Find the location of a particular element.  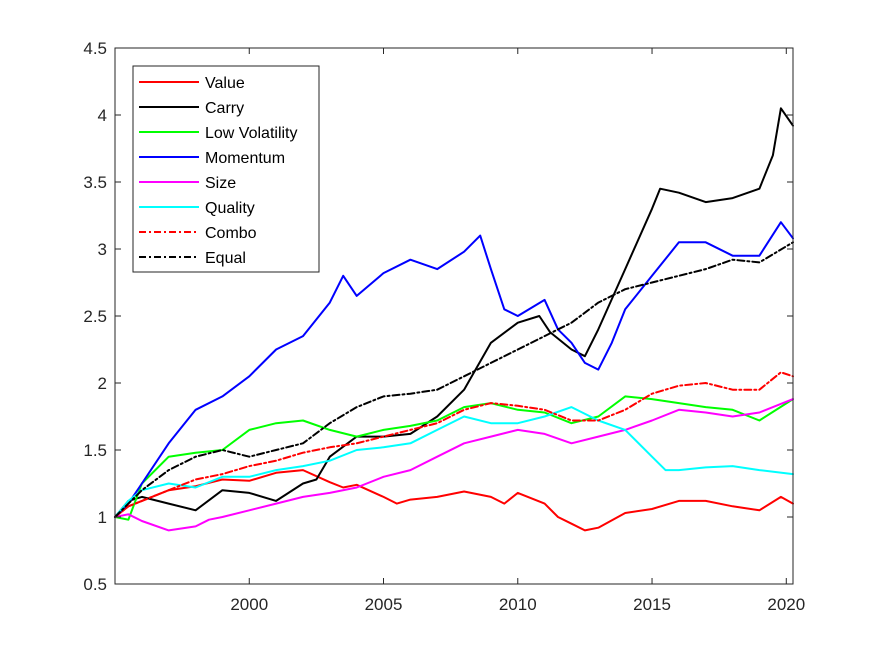

y-tick-label: 1 is located at coordinates (102, 517).